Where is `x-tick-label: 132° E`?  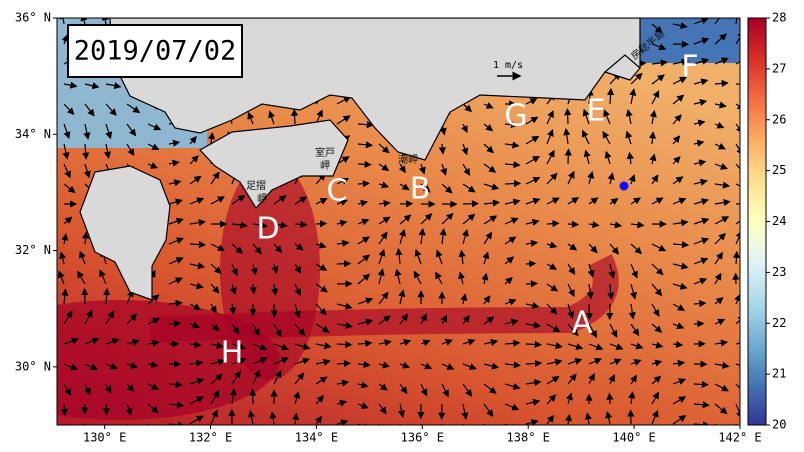
x-tick-label: 132° E is located at coordinates (210, 438).